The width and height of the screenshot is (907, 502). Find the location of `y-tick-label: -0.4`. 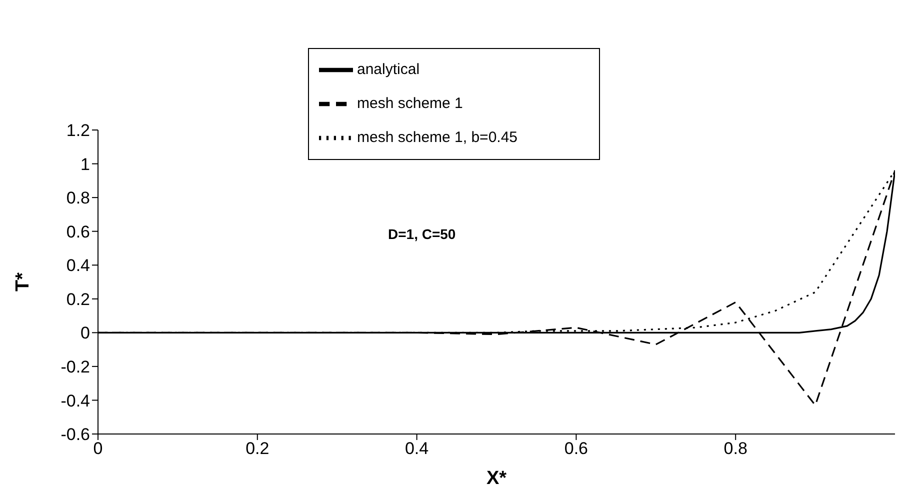

y-tick-label: -0.4 is located at coordinates (75, 400).